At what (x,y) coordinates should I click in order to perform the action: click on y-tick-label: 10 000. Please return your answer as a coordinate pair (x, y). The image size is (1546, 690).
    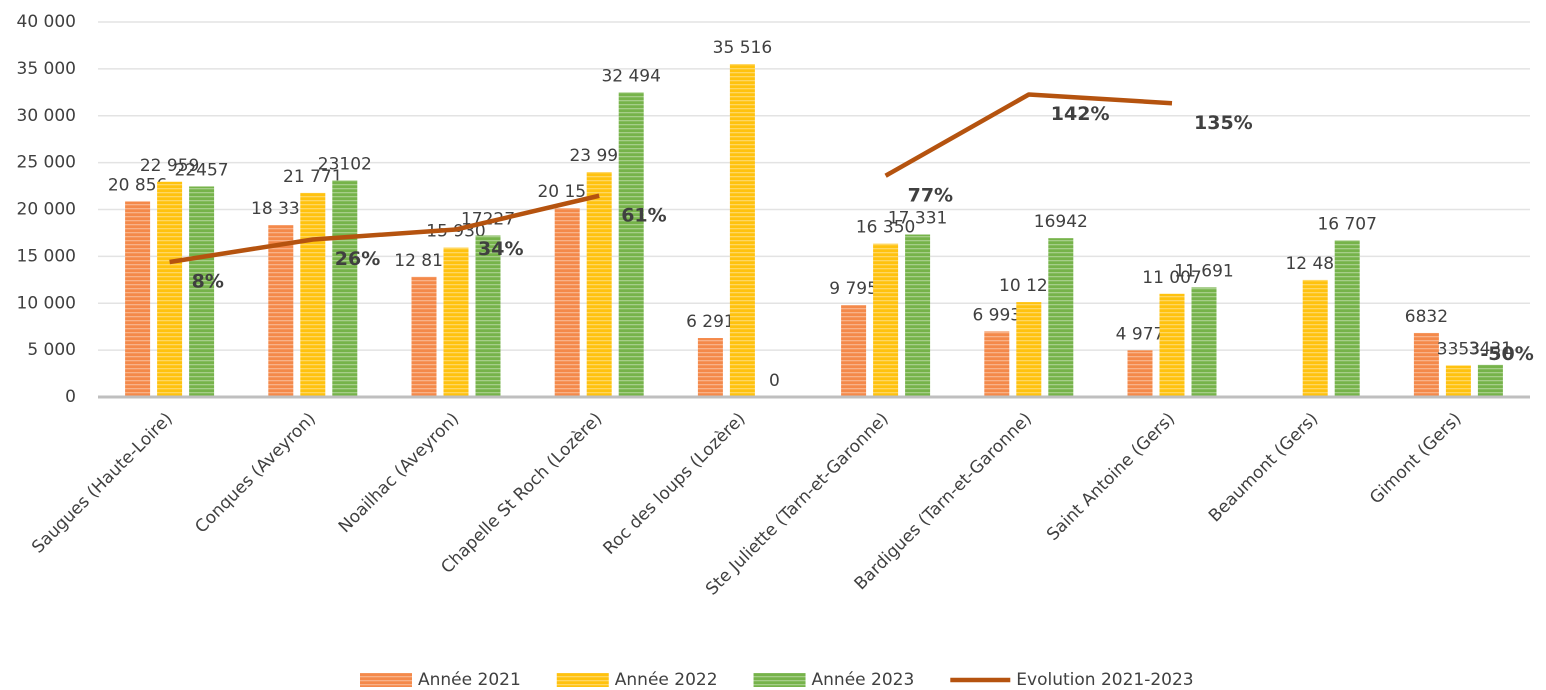
    Looking at the image, I should click on (46, 303).